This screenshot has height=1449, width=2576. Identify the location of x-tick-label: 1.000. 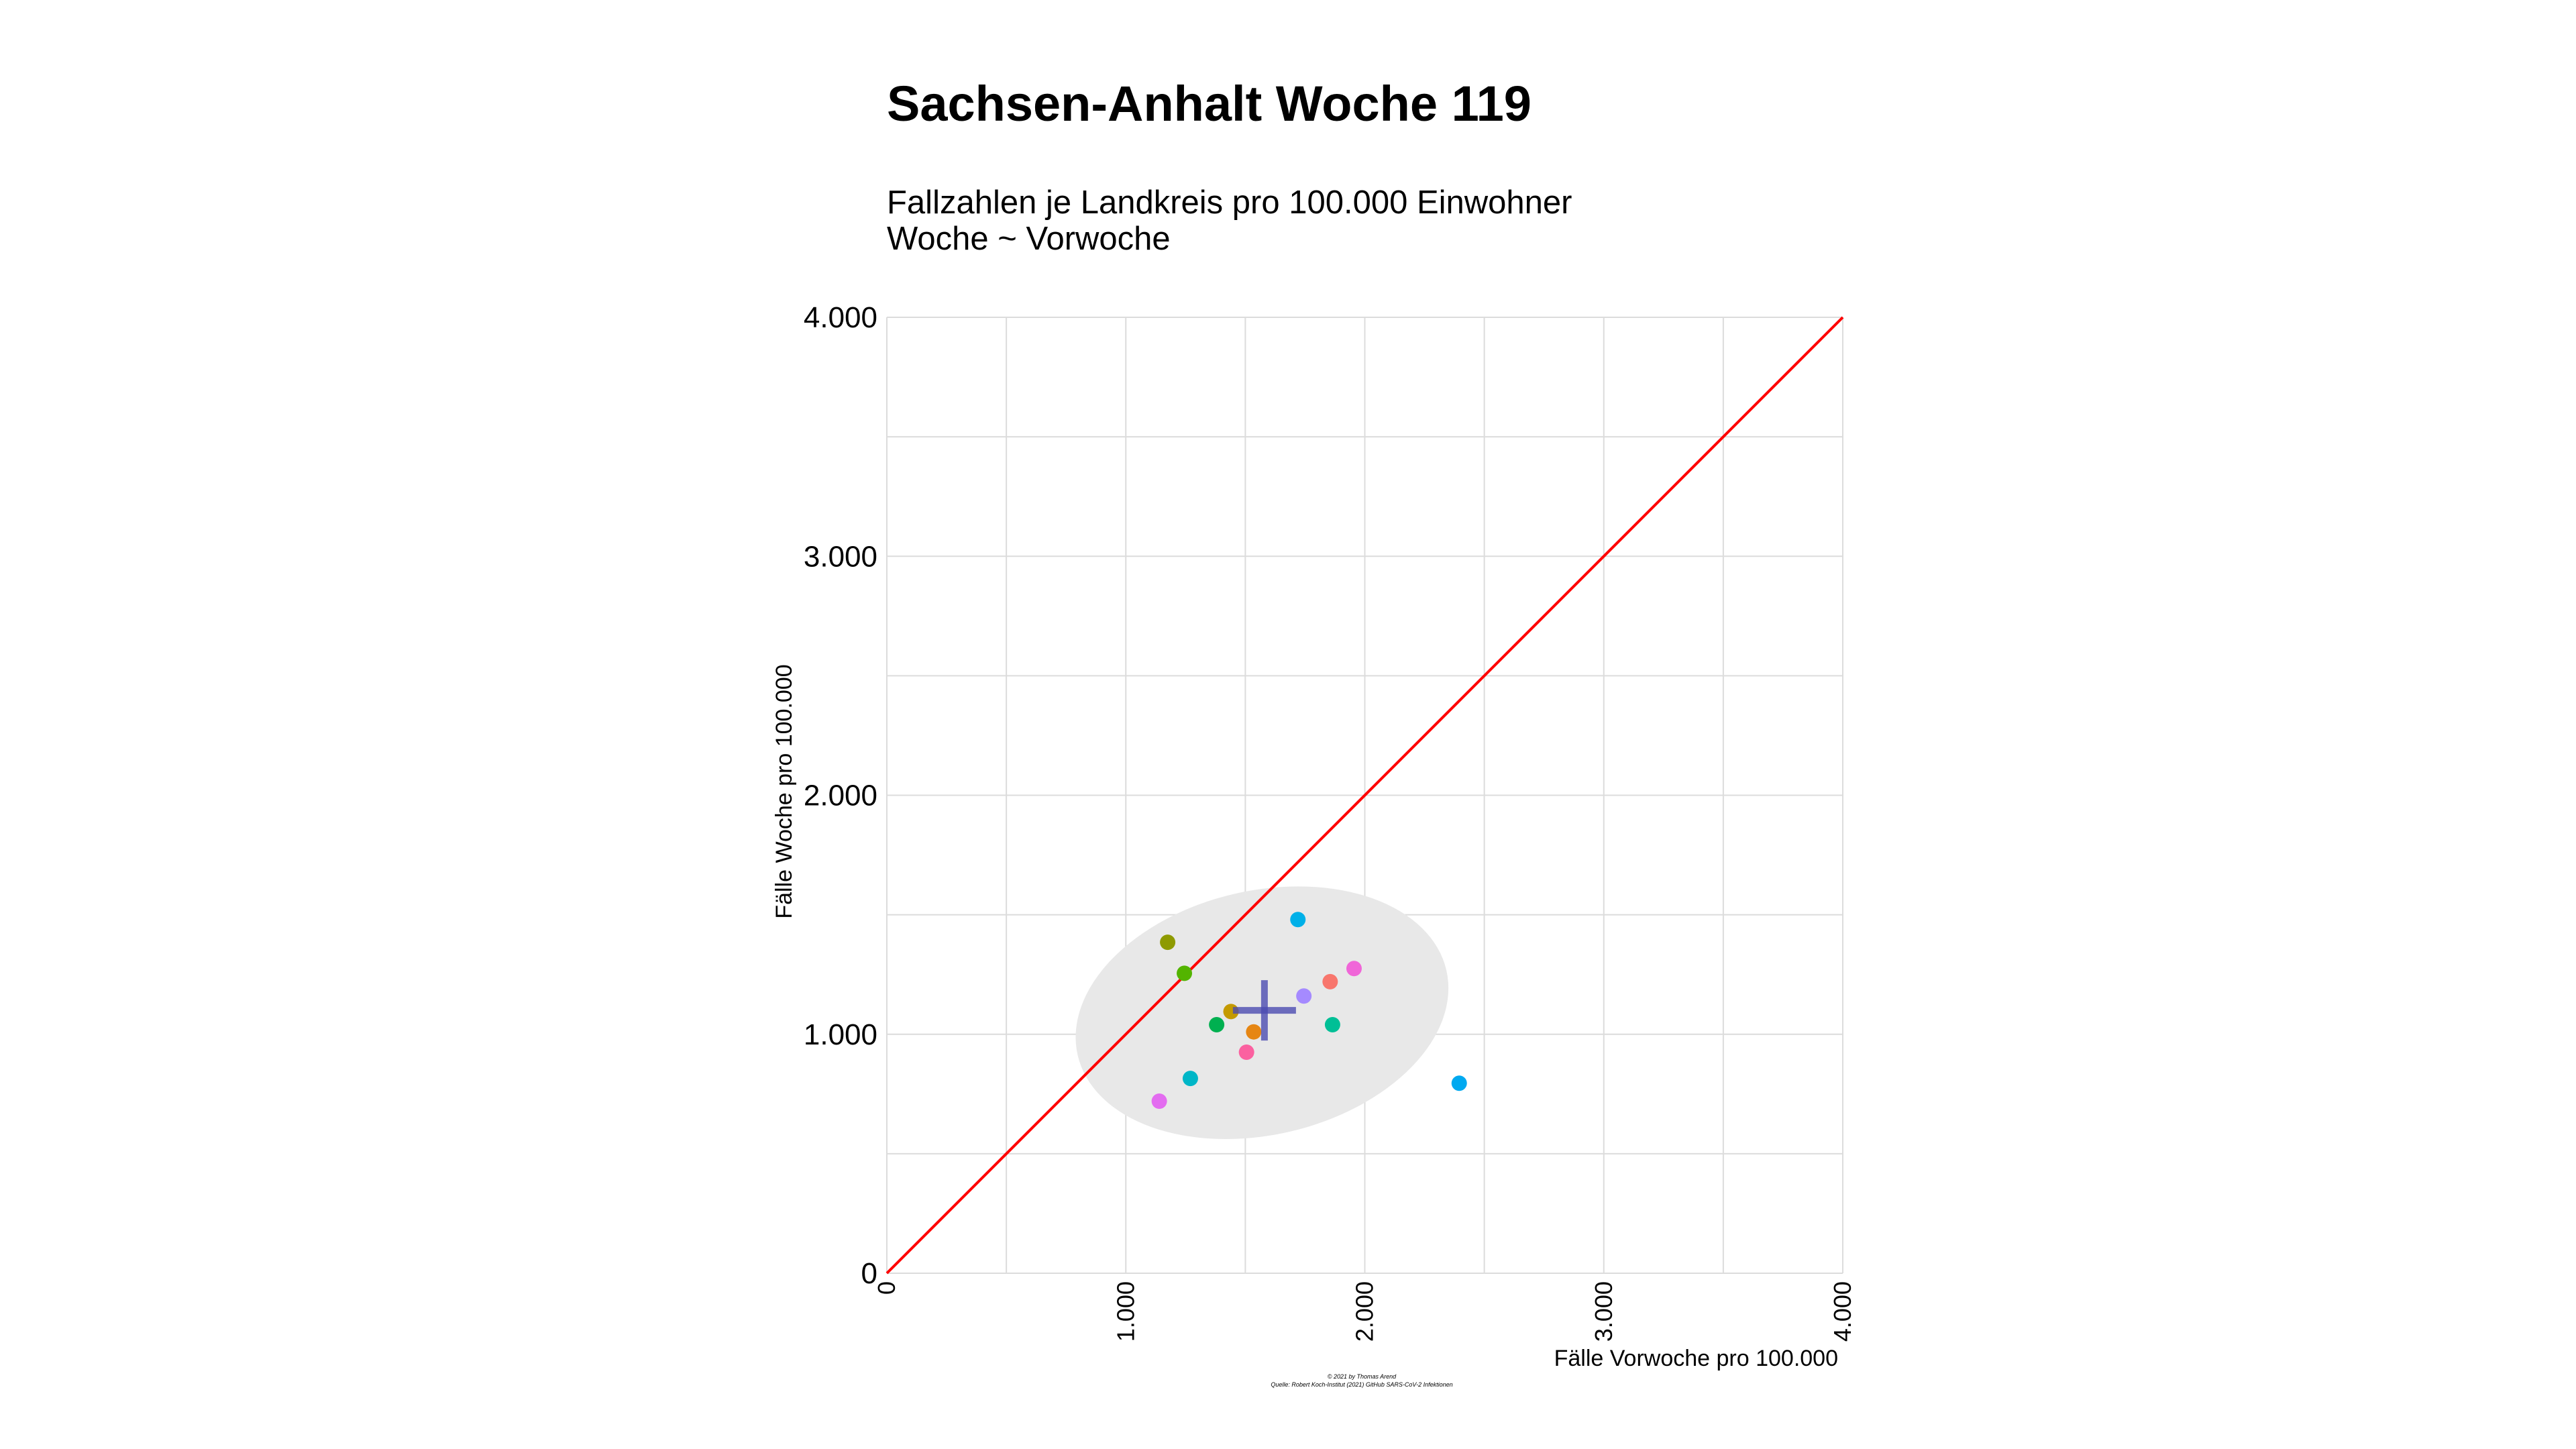
(1125, 1311).